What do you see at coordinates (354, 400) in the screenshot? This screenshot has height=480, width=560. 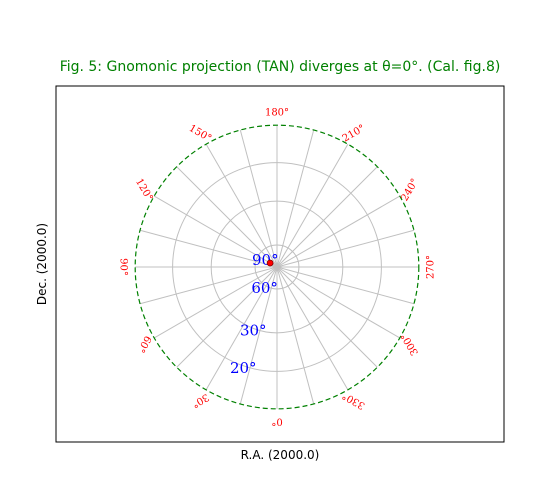 I see `ra-tick-label: 330°` at bounding box center [354, 400].